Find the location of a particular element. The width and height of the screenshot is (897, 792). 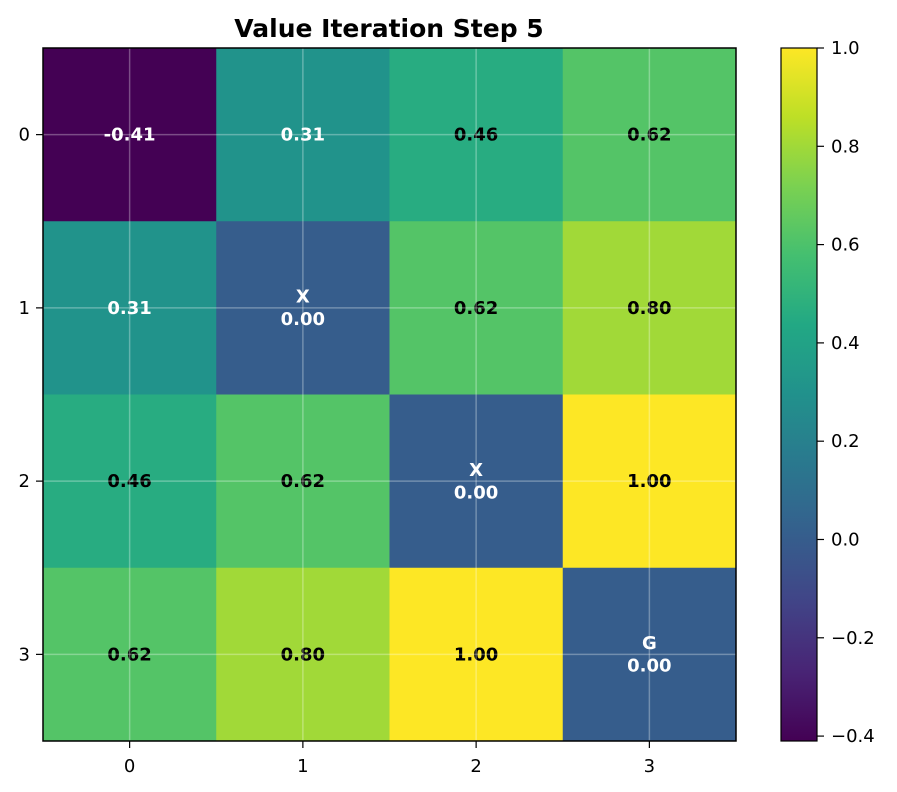

colorbar-tick-label: 0.4 is located at coordinates (845, 343).